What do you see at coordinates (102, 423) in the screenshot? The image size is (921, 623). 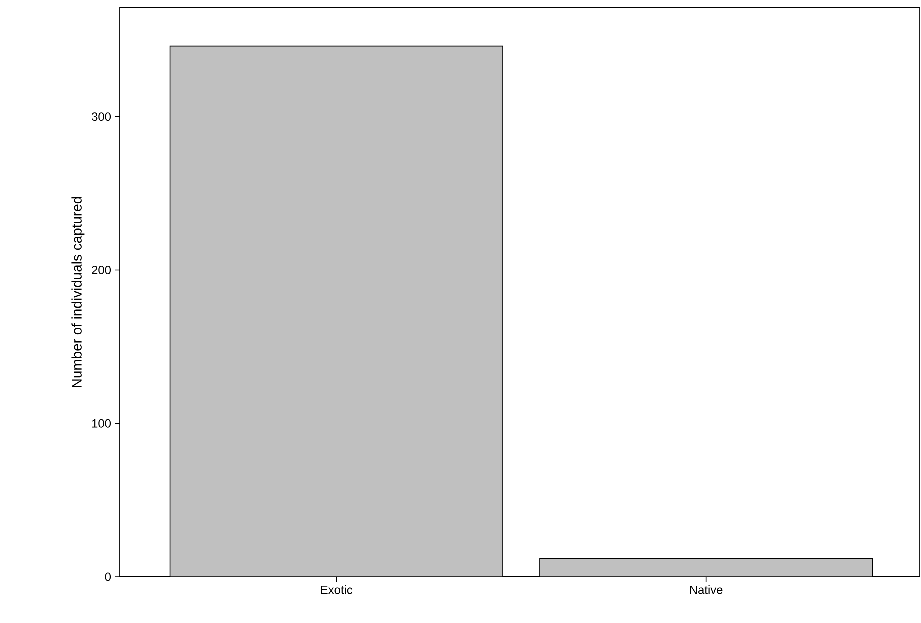 I see `y-tick-label: 100` at bounding box center [102, 423].